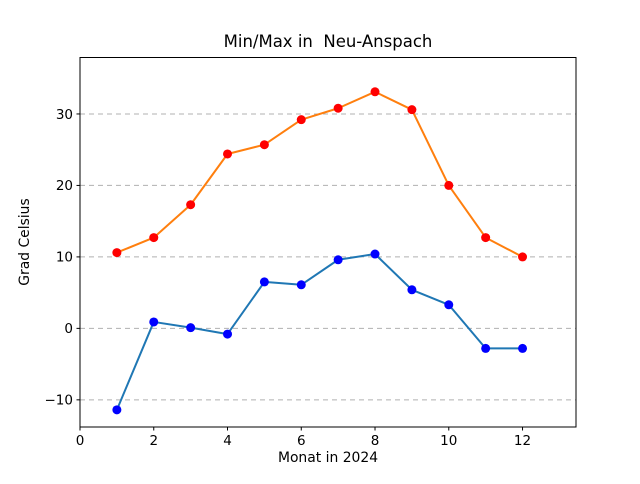 Image resolution: width=640 pixels, height=484 pixels. Describe the element at coordinates (64, 258) in the screenshot. I see `y-tick-label: 10` at that location.